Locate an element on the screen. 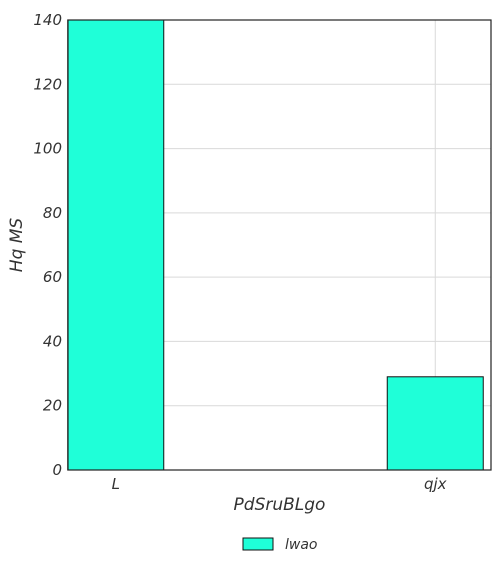 The width and height of the screenshot is (504, 576). bar-qjx is located at coordinates (435, 423).